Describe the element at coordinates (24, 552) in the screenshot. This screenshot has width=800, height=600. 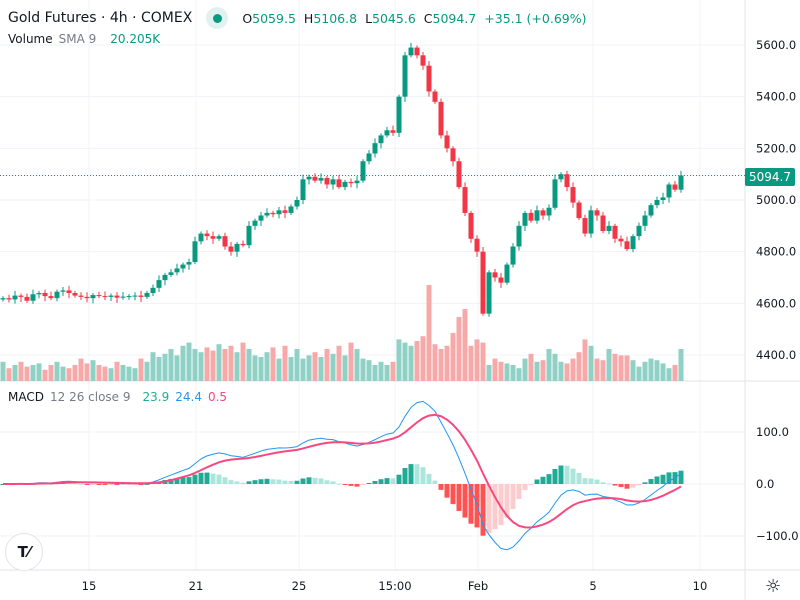
I see `tradingview-logo: T⁄` at that location.